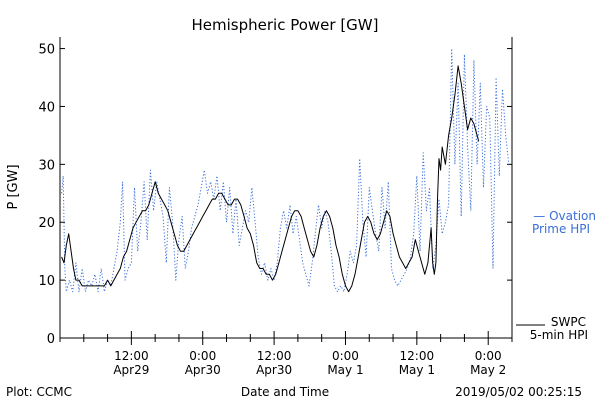 The width and height of the screenshot is (600, 400). I want to click on chart-title: Hemispheric Power [GW], so click(285, 25).